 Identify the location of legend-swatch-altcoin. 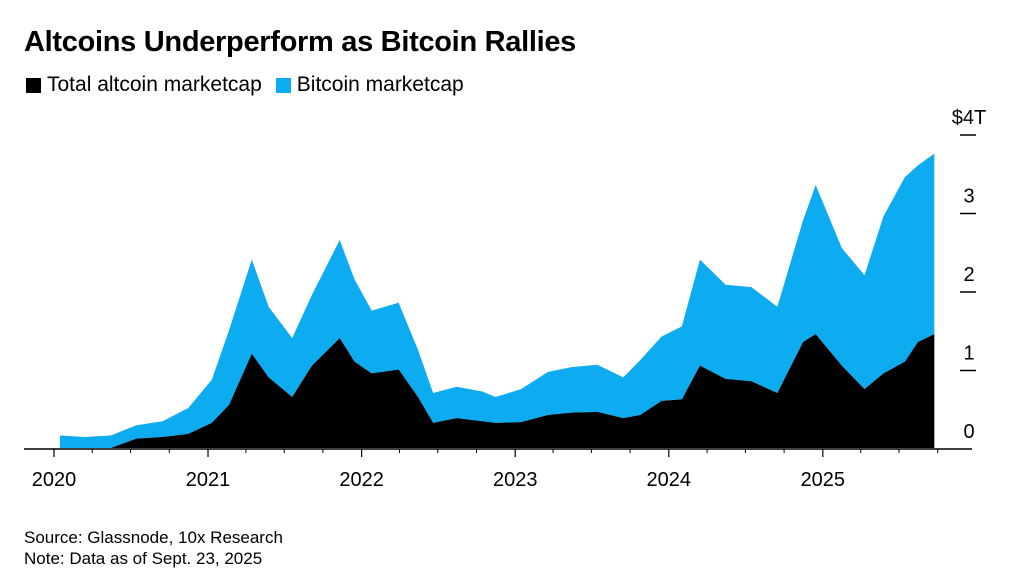
(33, 85).